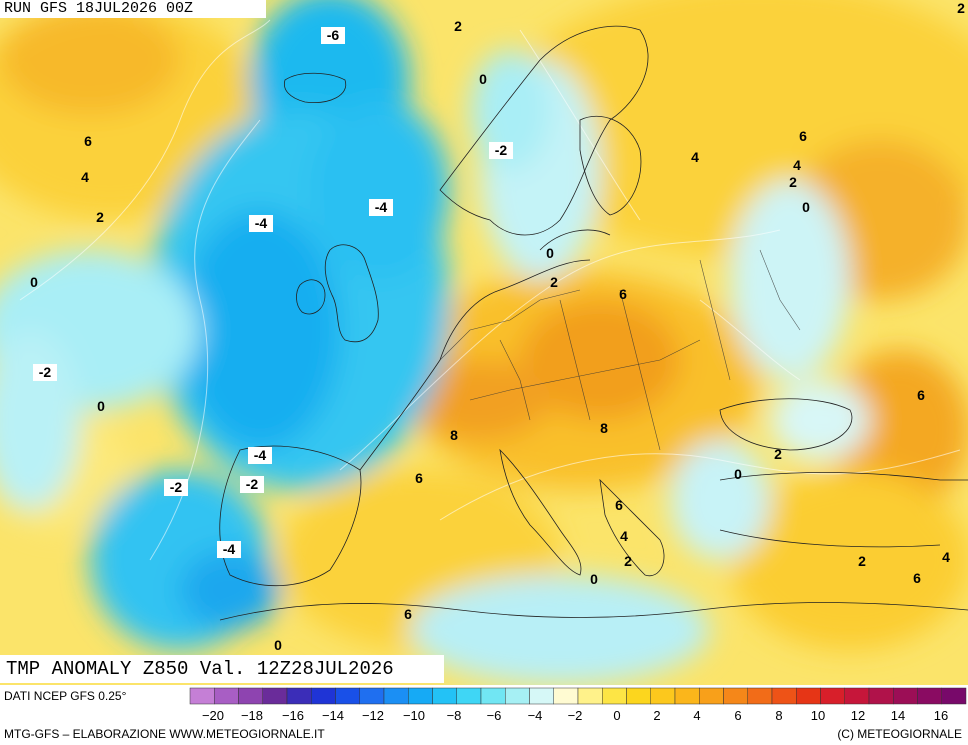 This screenshot has width=968, height=745. I want to click on legend-tick-label: −16, so click(293, 715).